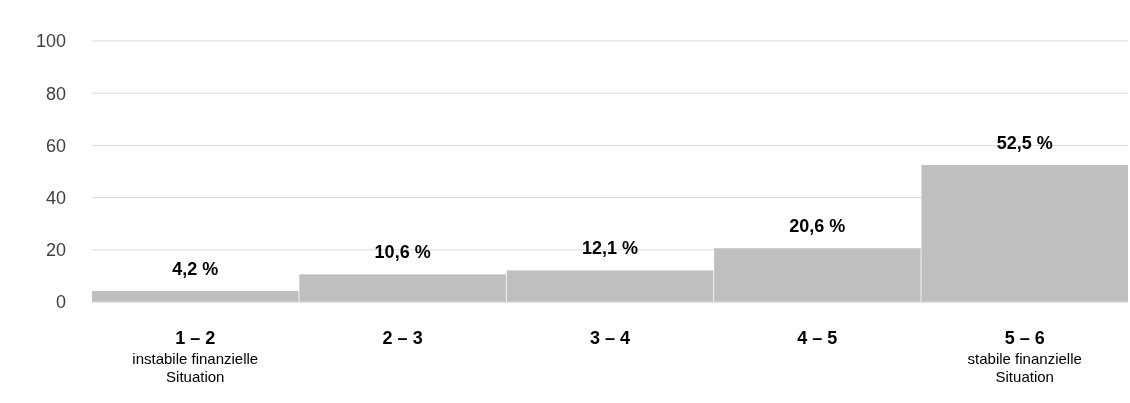 This screenshot has height=403, width=1130. I want to click on x-tick-label: 4 – 5, so click(817, 338).